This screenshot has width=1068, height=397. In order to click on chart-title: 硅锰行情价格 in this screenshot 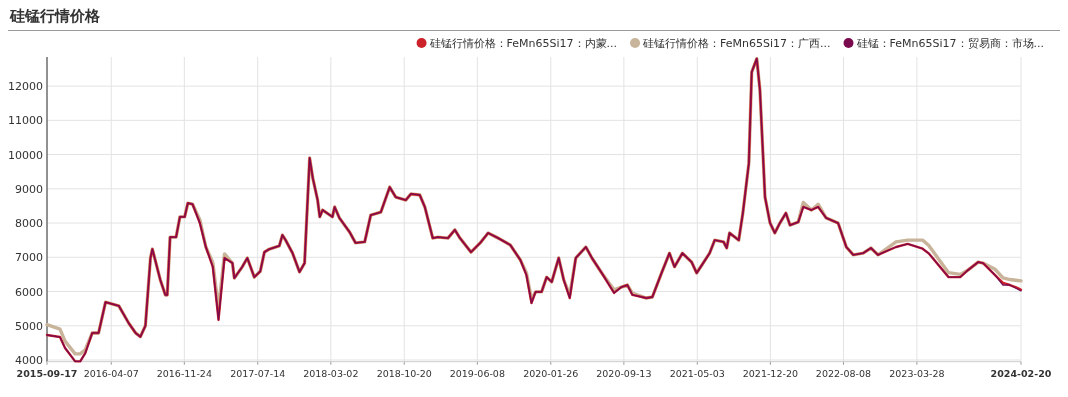, I will do `click(55, 16)`.